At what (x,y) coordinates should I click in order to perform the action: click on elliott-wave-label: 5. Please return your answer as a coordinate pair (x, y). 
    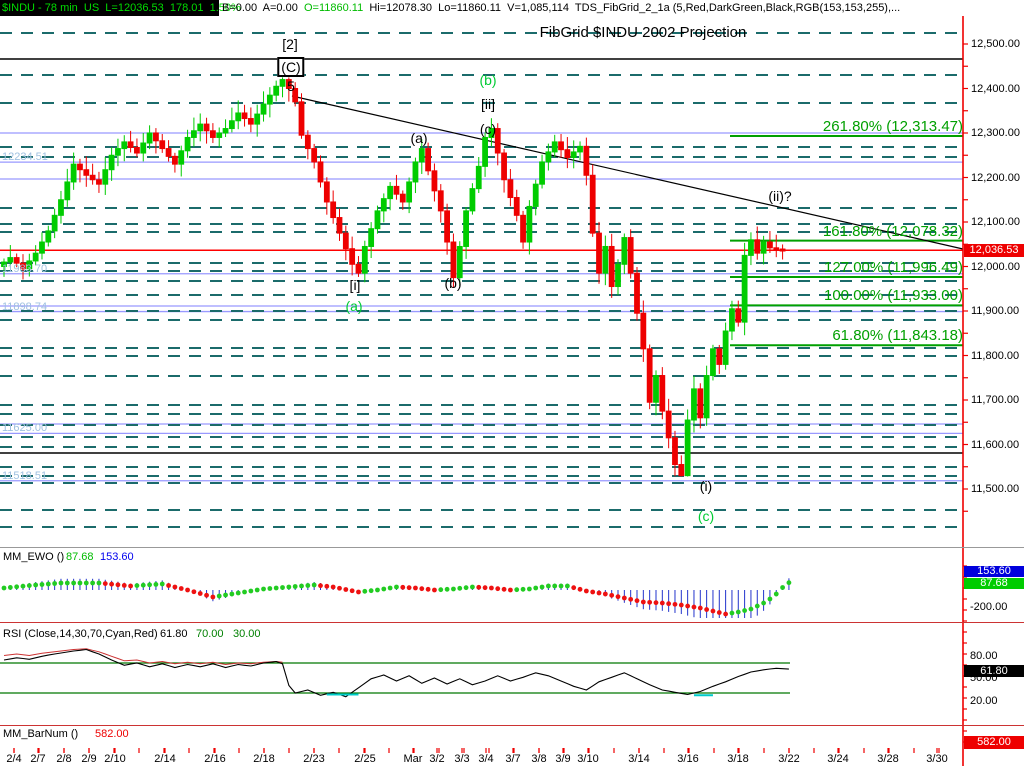
    Looking at the image, I should click on (291, 86).